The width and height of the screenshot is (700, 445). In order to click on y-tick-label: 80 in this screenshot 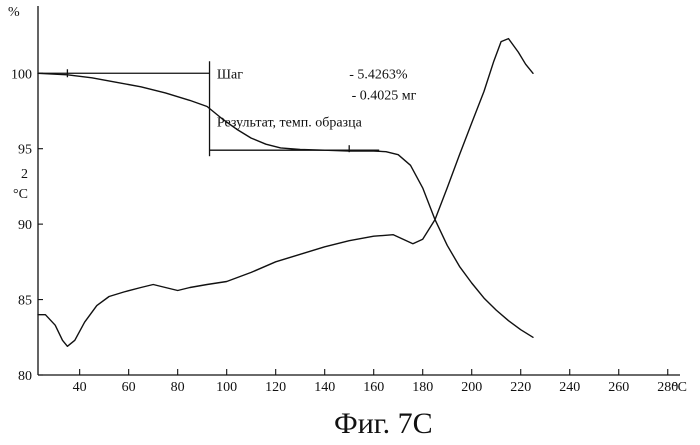, I will do `click(25, 376)`.